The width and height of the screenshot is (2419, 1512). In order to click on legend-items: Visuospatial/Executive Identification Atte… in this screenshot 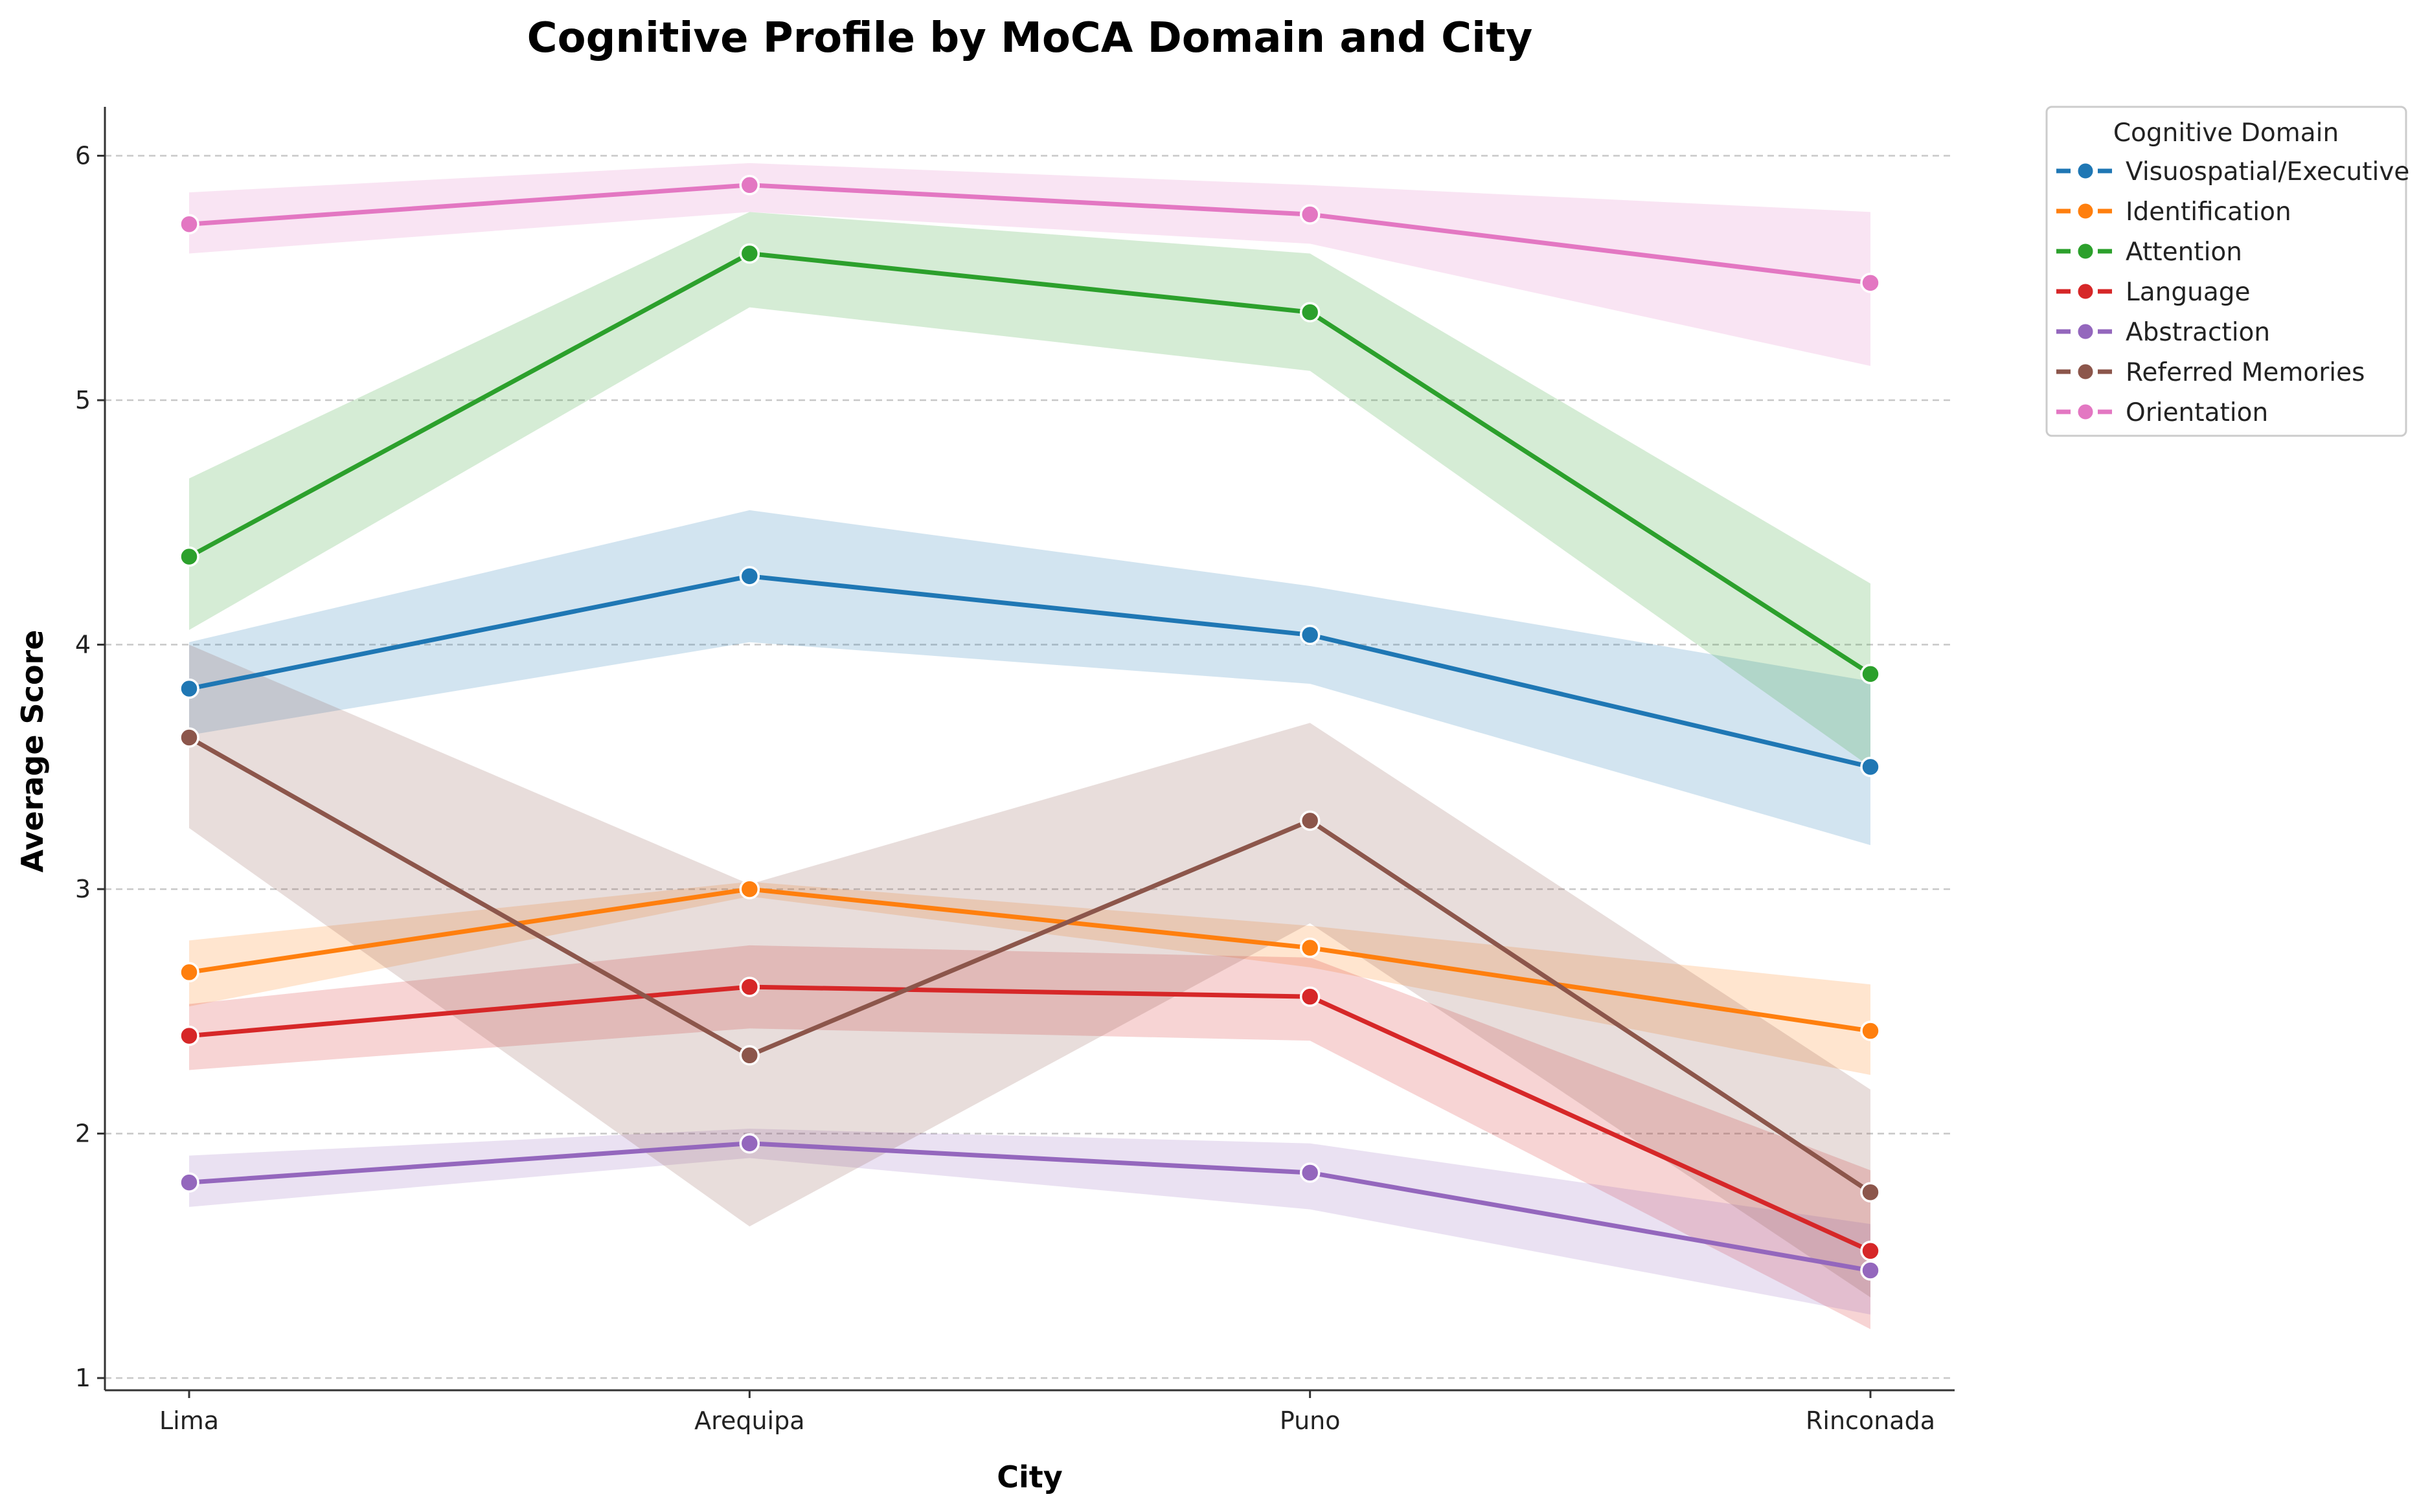, I will do `click(2232, 292)`.